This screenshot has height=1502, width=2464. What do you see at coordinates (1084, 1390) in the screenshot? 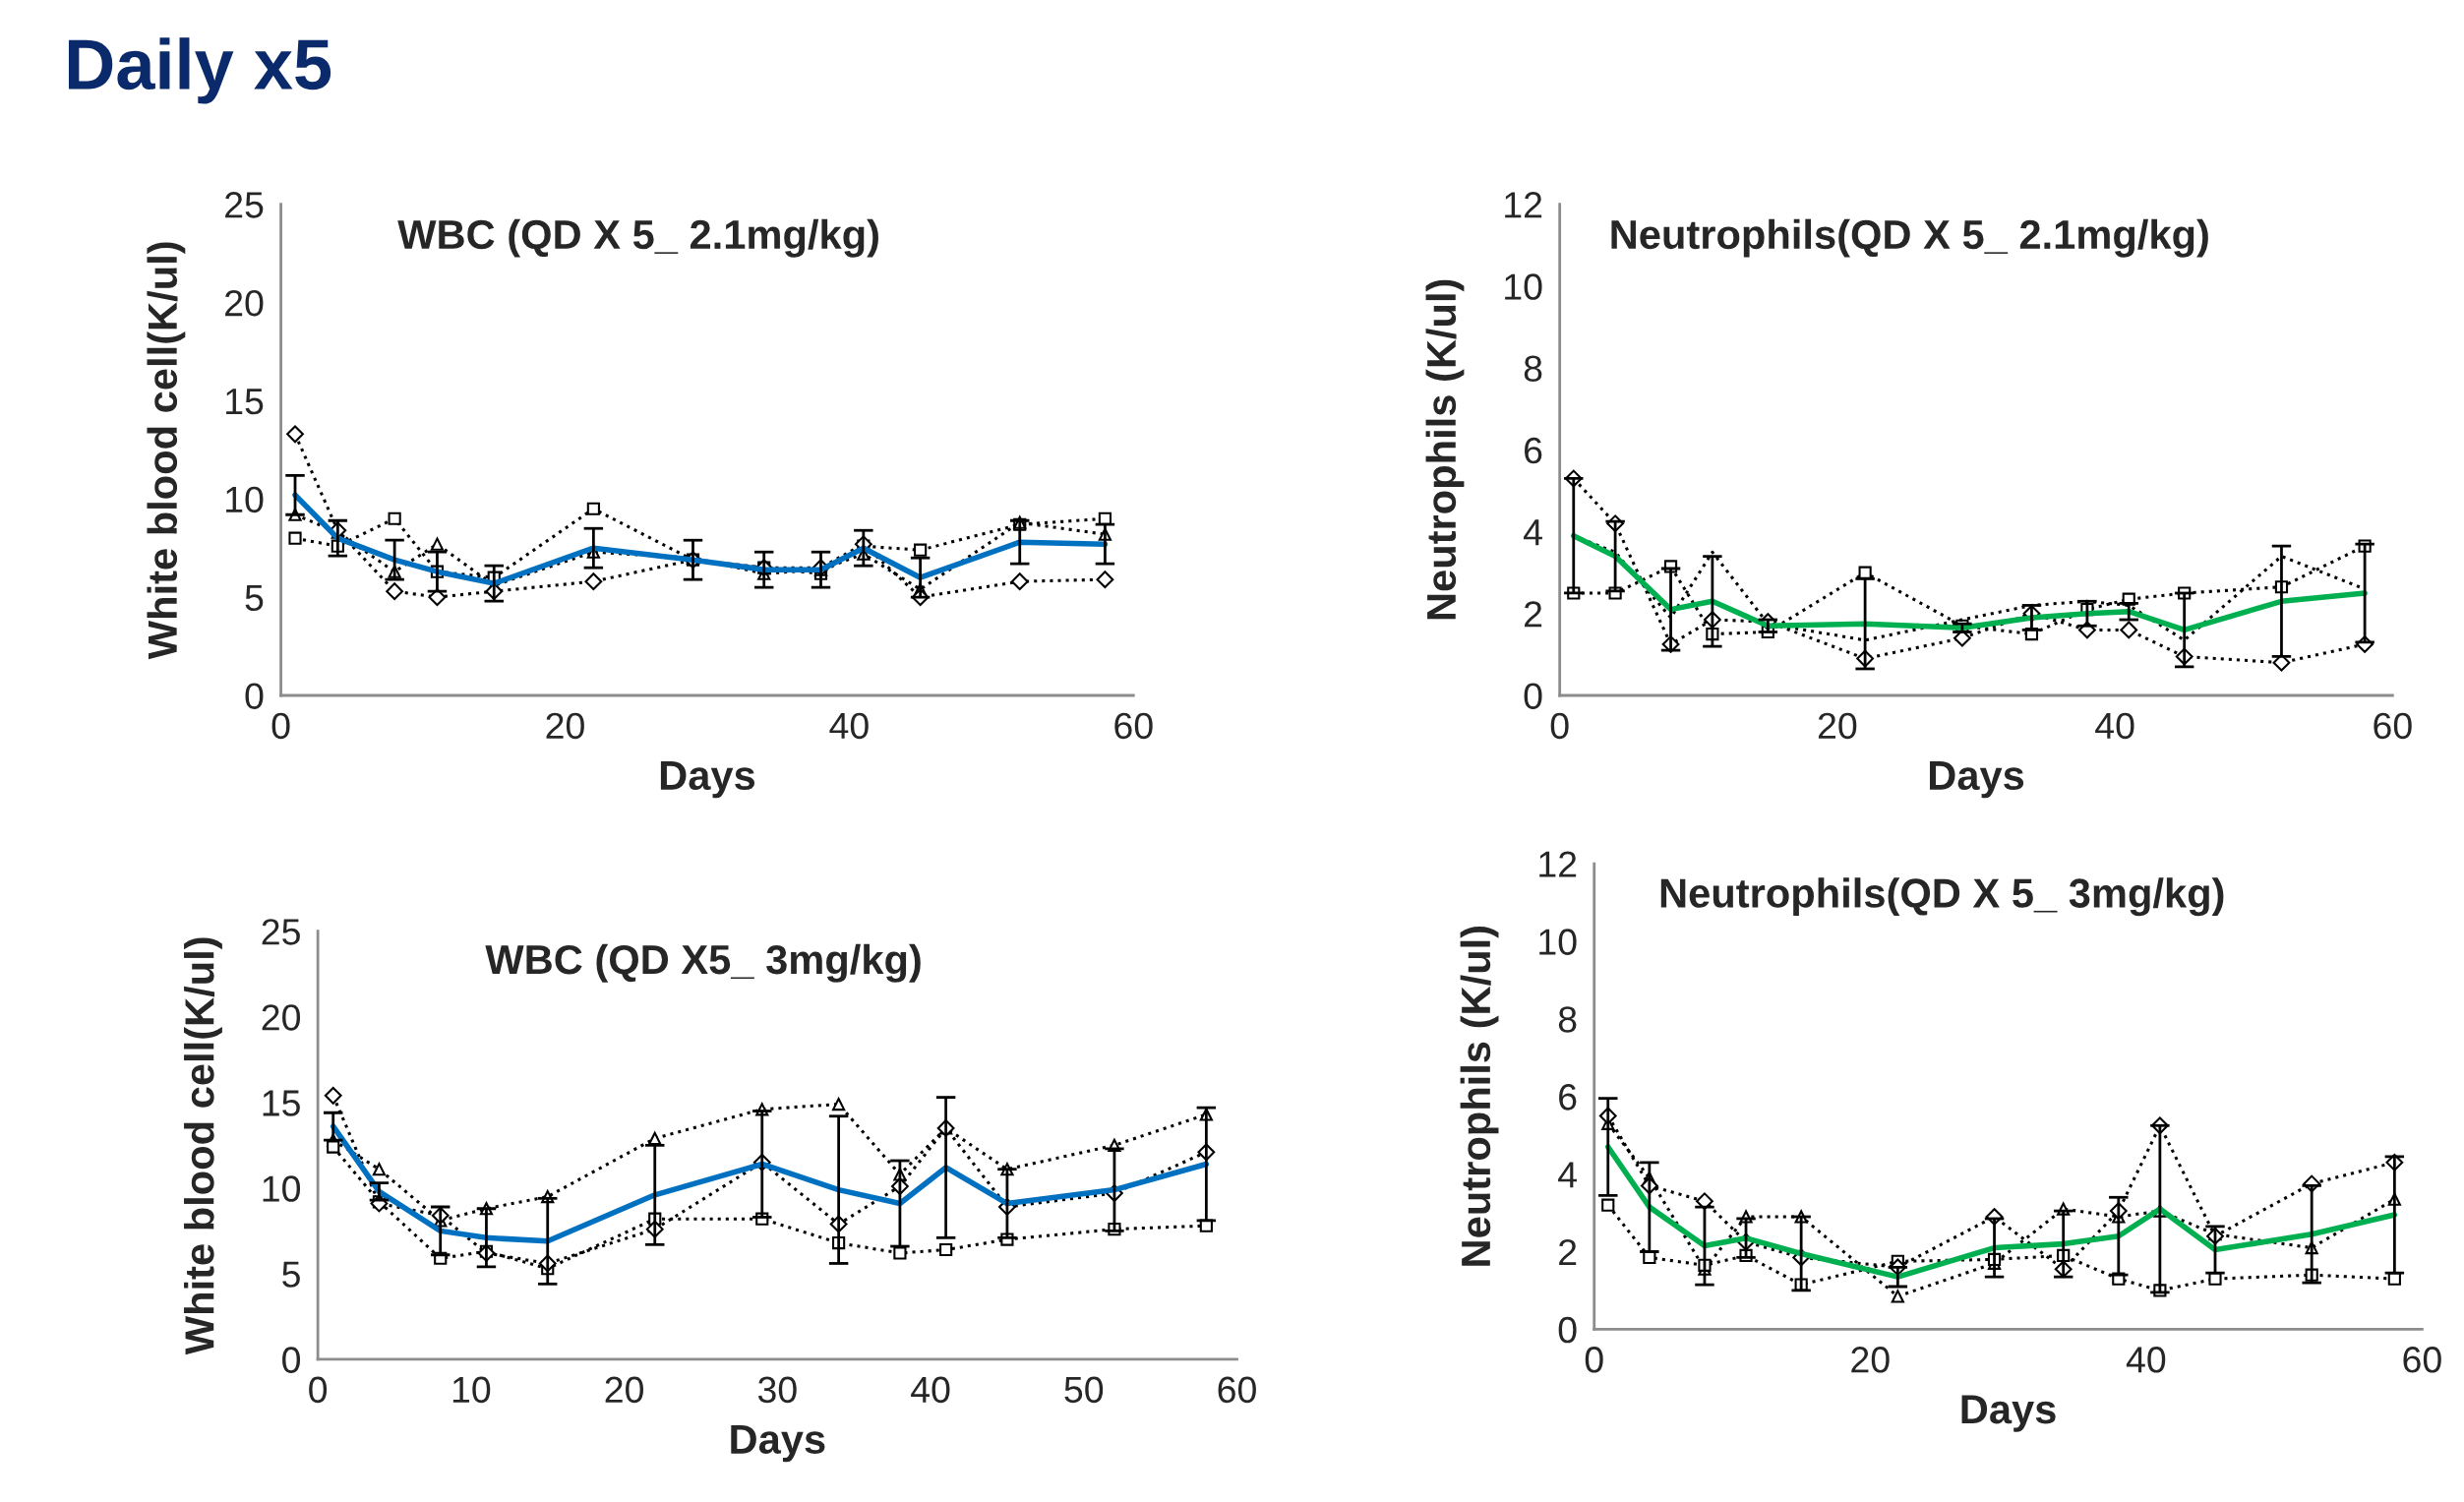
I see `x-tick-label: 50` at bounding box center [1084, 1390].